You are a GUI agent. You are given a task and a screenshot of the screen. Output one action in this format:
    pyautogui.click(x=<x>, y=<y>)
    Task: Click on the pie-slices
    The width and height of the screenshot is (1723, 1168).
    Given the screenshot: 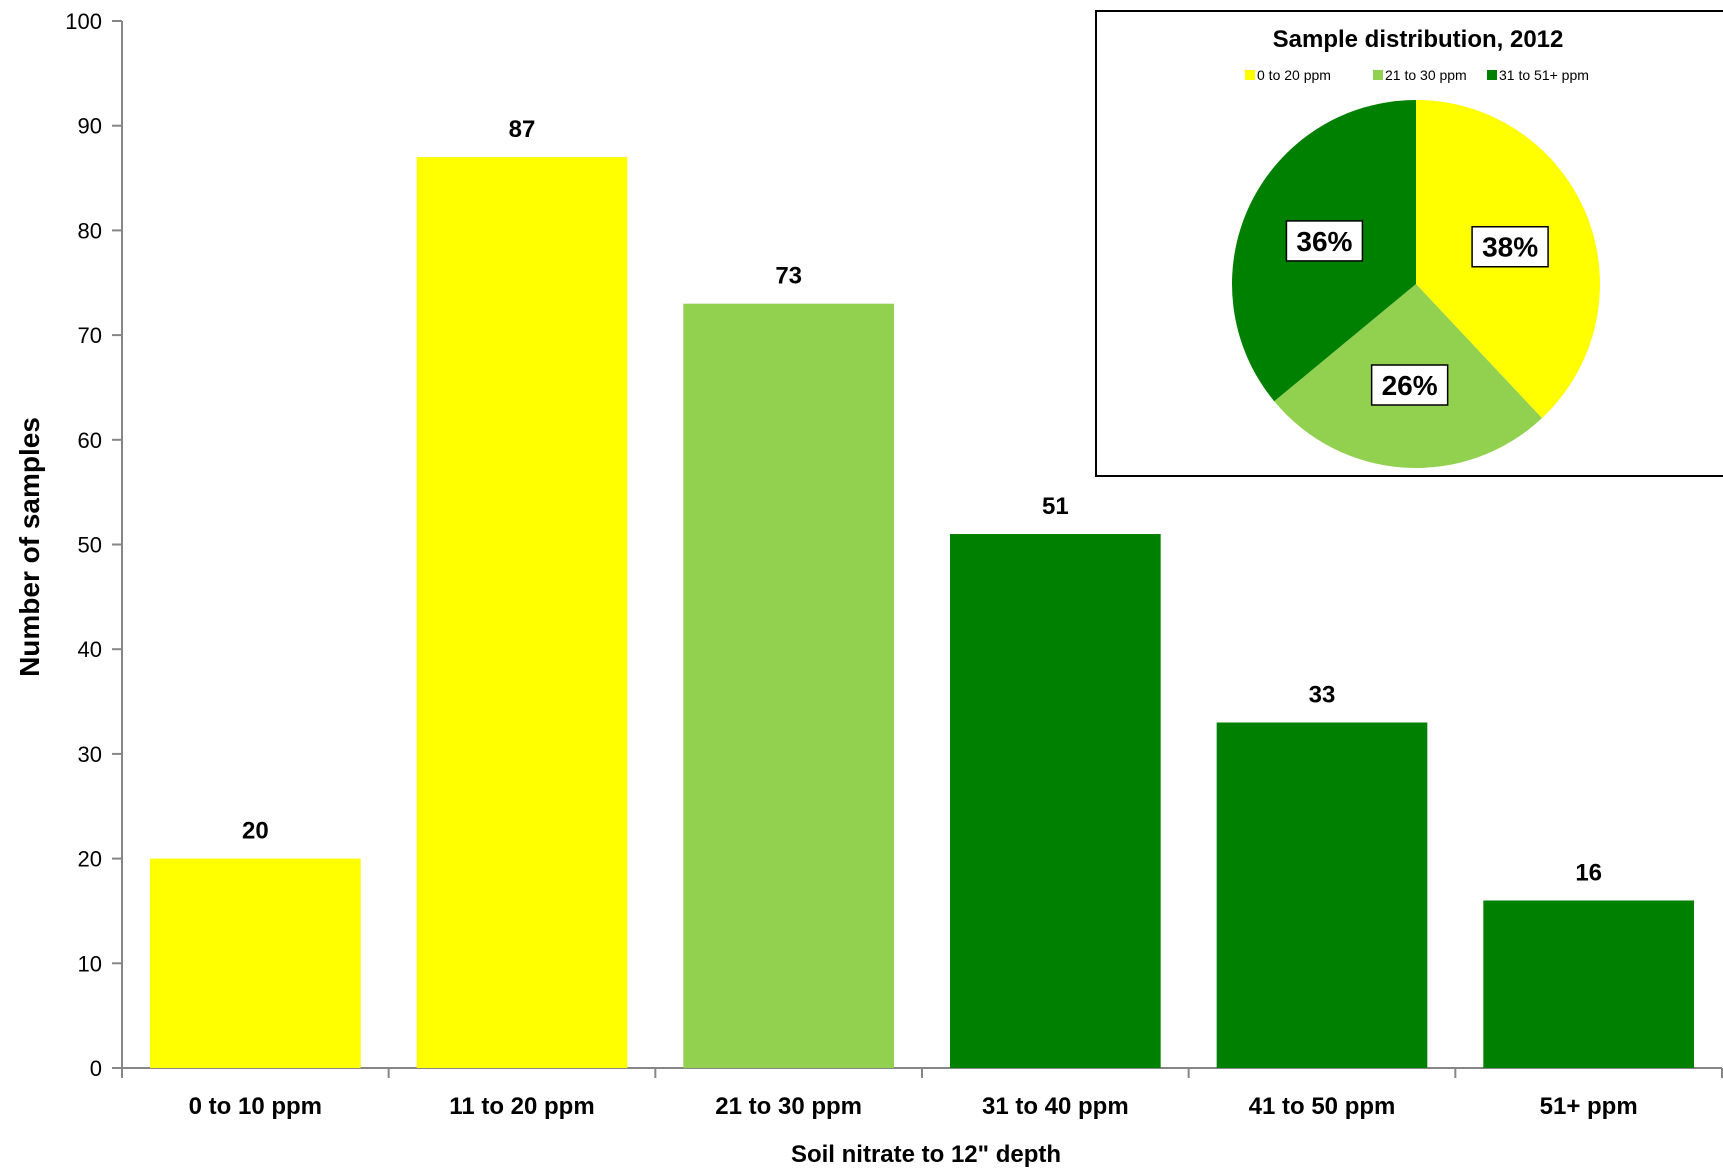 What is the action you would take?
    pyautogui.click(x=1416, y=284)
    